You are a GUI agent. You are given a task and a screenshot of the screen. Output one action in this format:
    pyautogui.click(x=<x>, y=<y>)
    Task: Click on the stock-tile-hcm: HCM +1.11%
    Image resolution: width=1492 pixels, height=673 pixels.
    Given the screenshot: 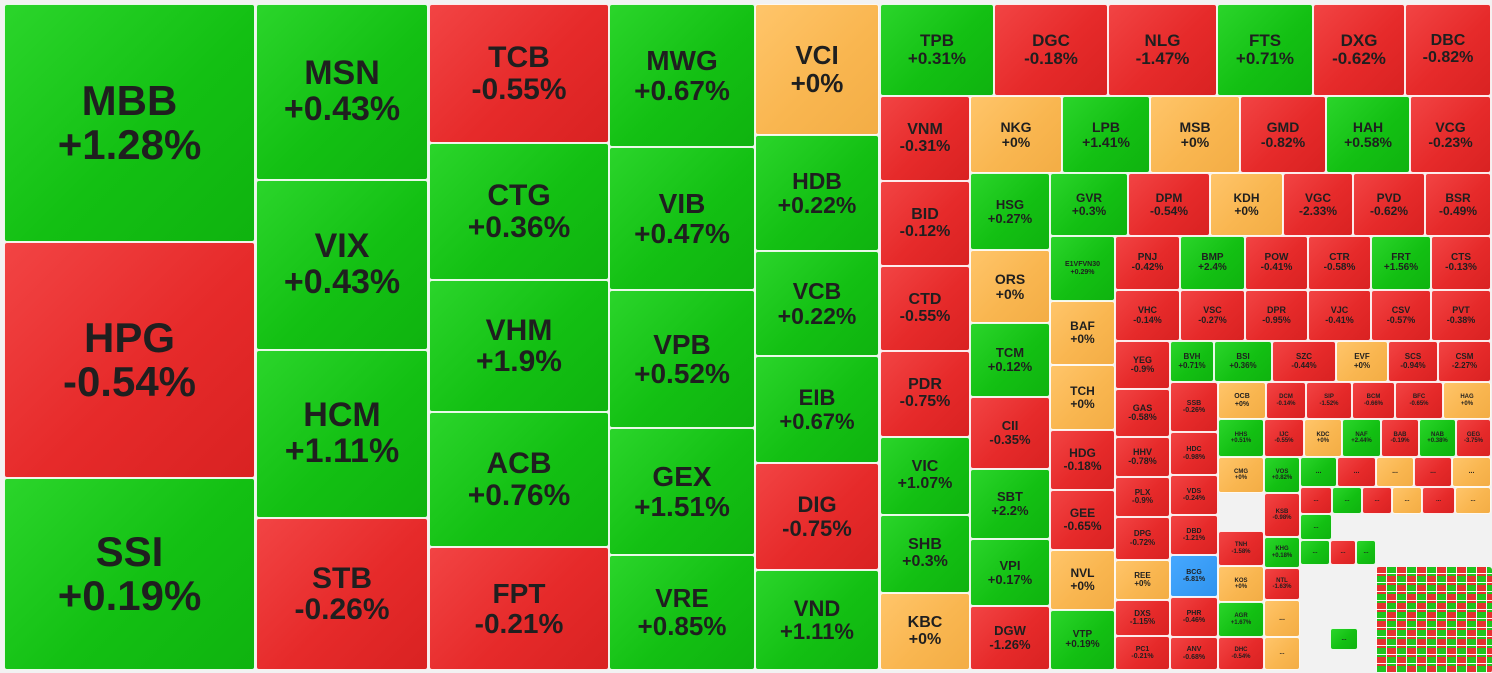 What is the action you would take?
    pyautogui.click(x=342, y=434)
    